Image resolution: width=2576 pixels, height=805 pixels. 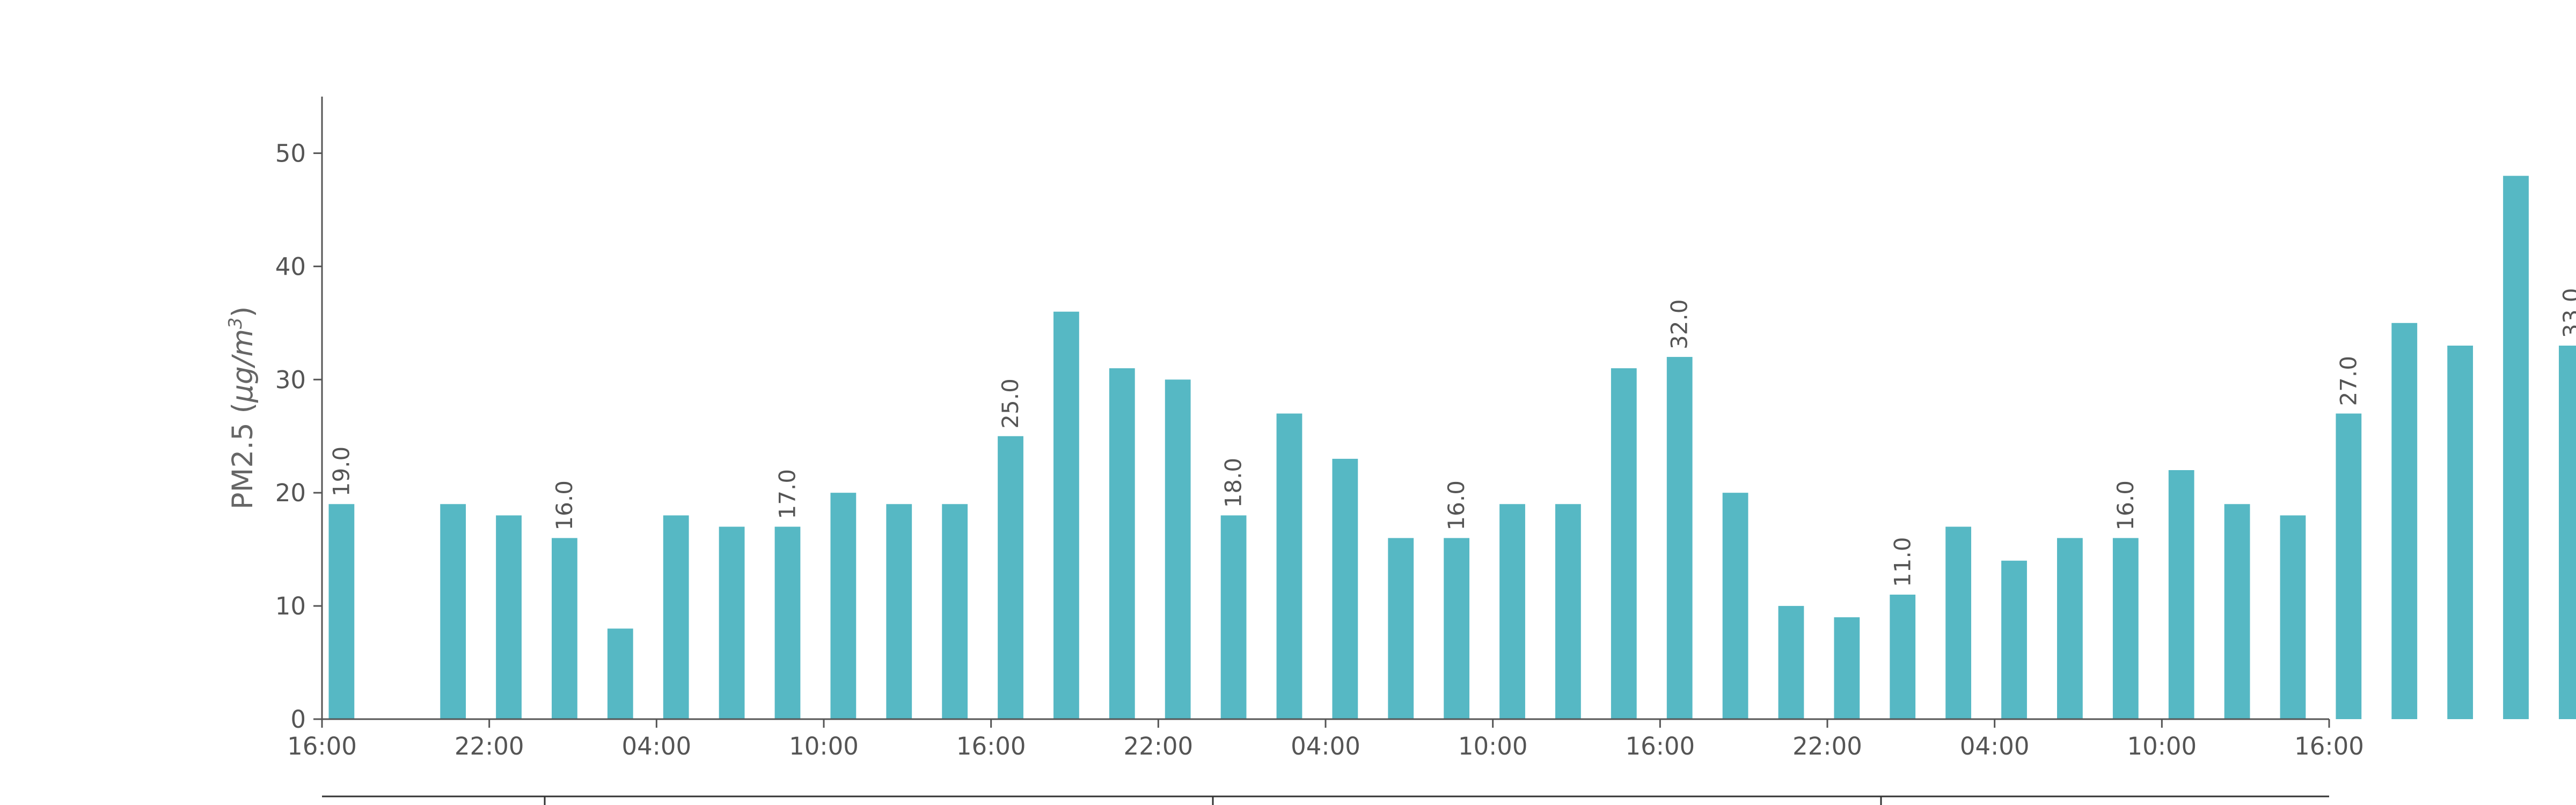 I want to click on y-axis-label-unit: g/m, so click(x=242, y=356).